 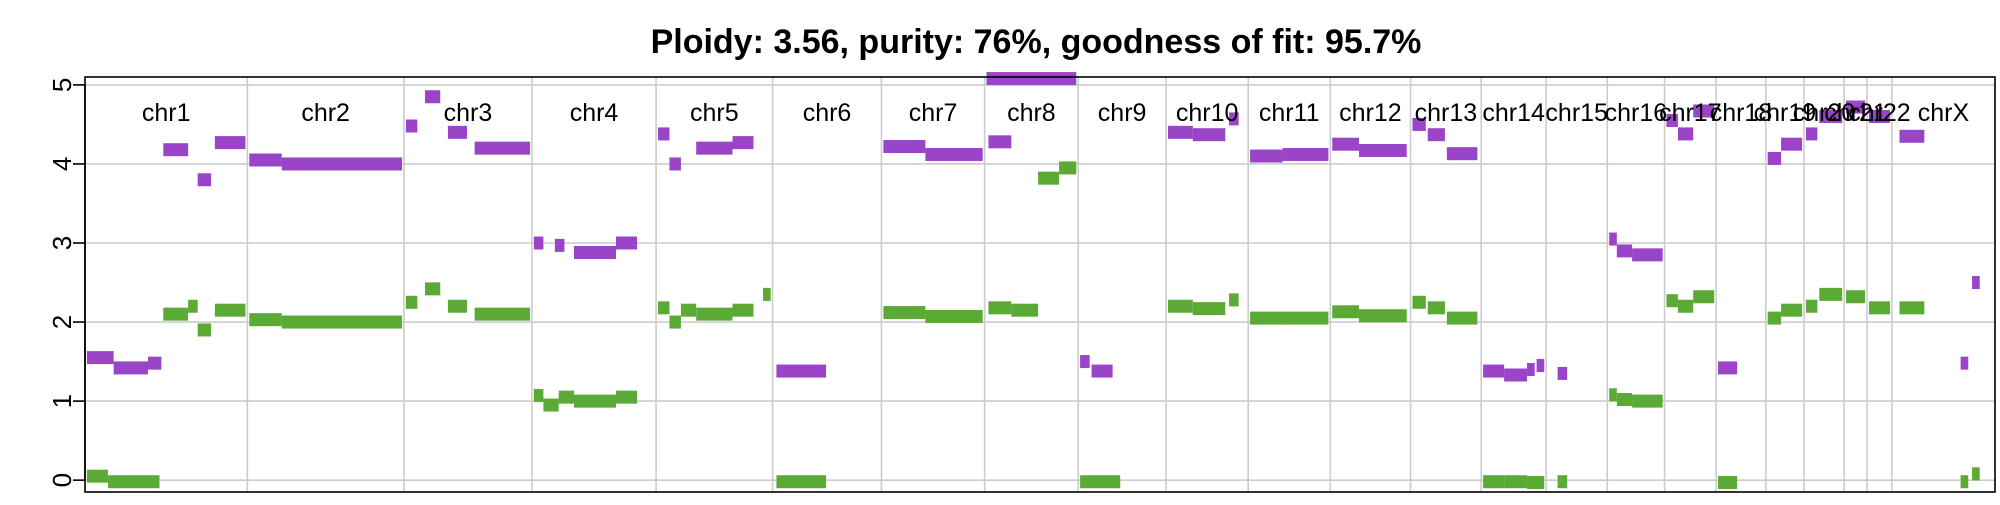 I want to click on y-tick-label: 0, so click(x=62, y=480).